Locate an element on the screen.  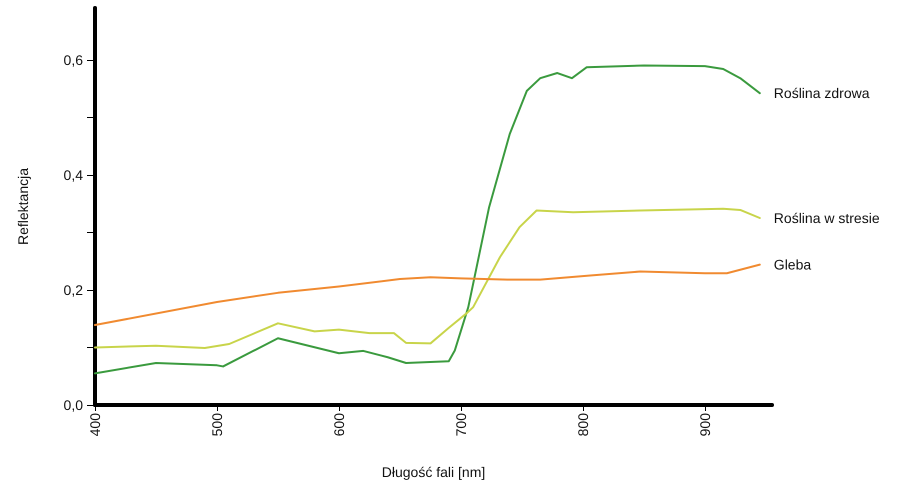
x-axis-title: Długość fali [nm] is located at coordinates (434, 472).